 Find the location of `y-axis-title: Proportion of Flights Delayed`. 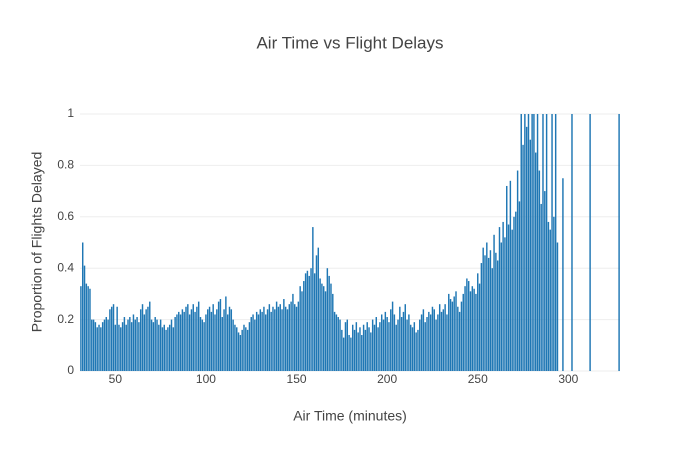

y-axis-title: Proportion of Flights Delayed is located at coordinates (37, 242).